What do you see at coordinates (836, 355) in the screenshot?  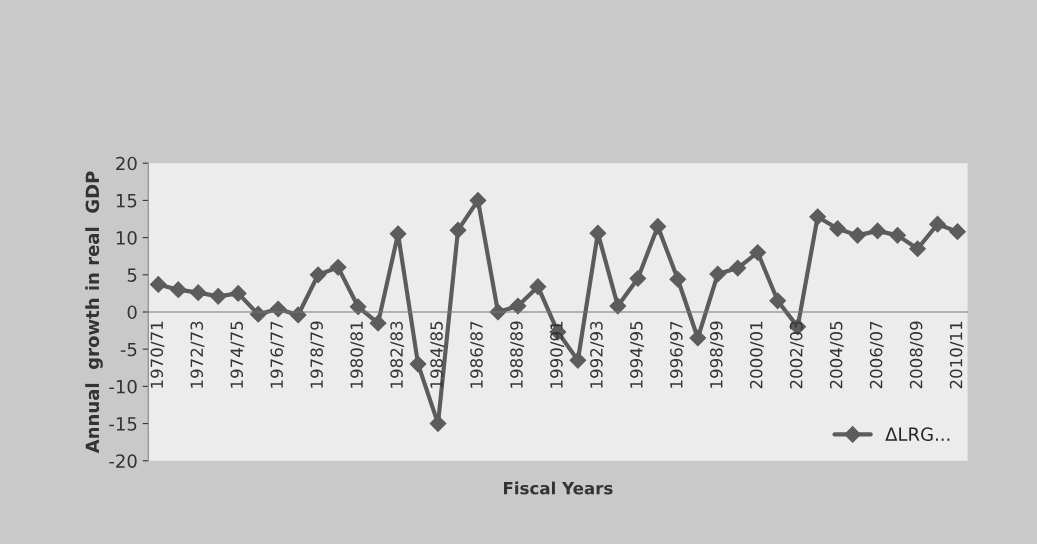 I see `x-tick-label: 2004/05` at bounding box center [836, 355].